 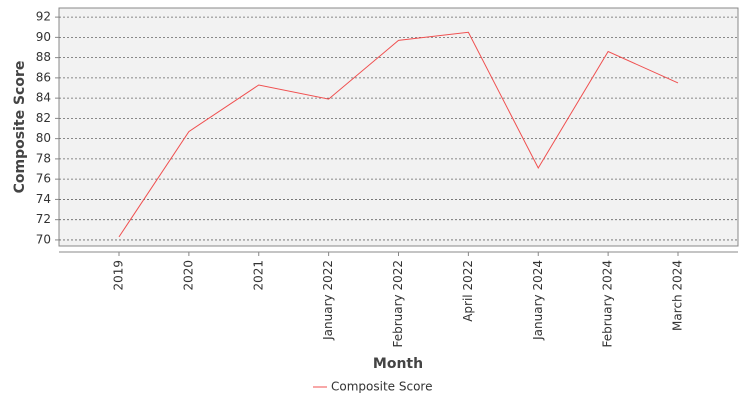 What do you see at coordinates (328, 300) in the screenshot?
I see `x-tick-label: January 2022` at bounding box center [328, 300].